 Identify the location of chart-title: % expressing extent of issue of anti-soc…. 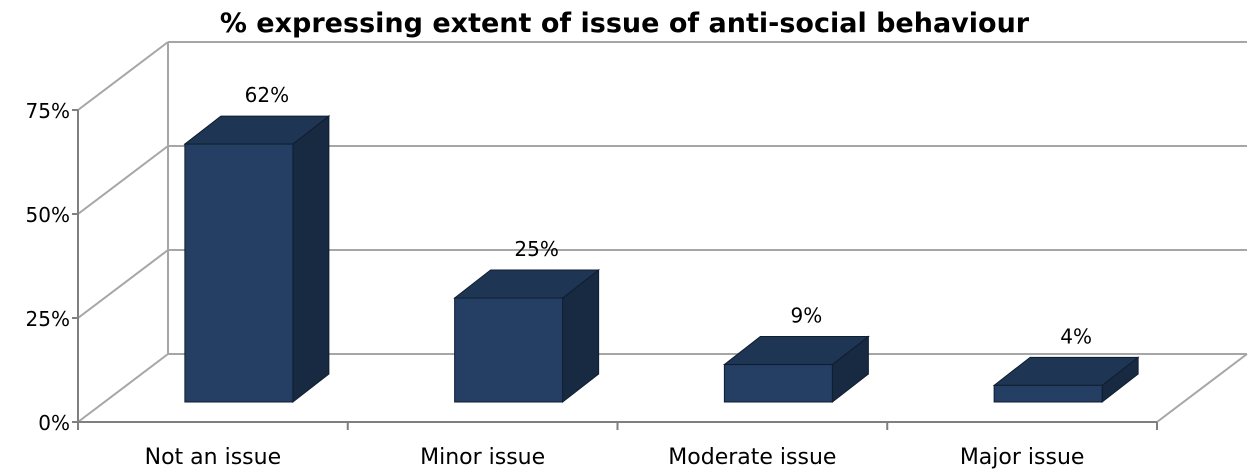
(624, 23).